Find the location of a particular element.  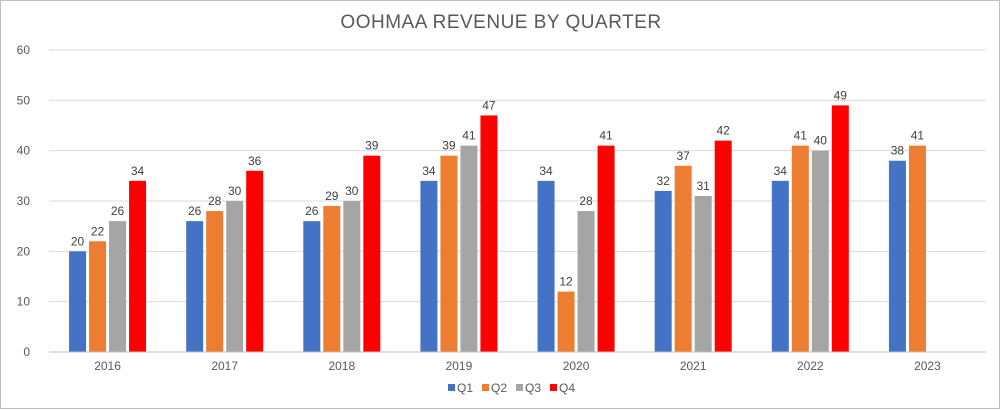

y-tick-label: 10 is located at coordinates (24, 302).